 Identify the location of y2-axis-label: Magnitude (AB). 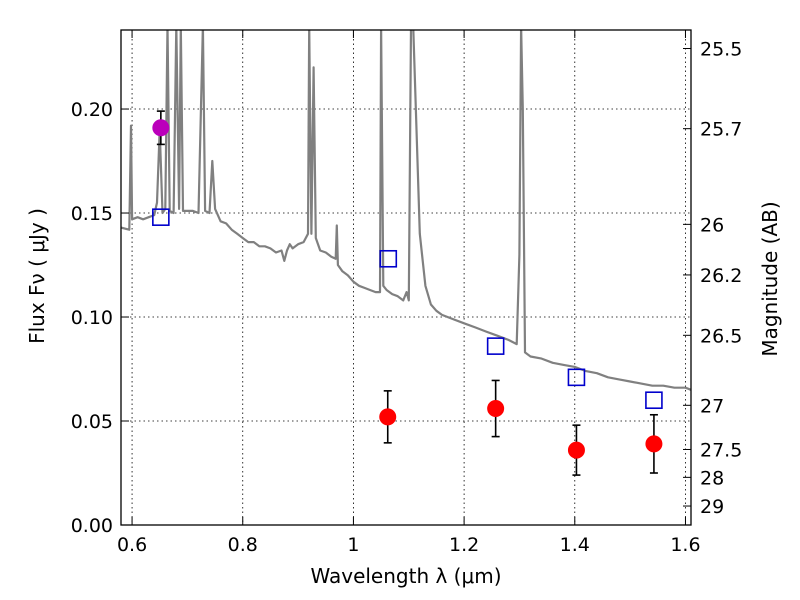
(770, 278).